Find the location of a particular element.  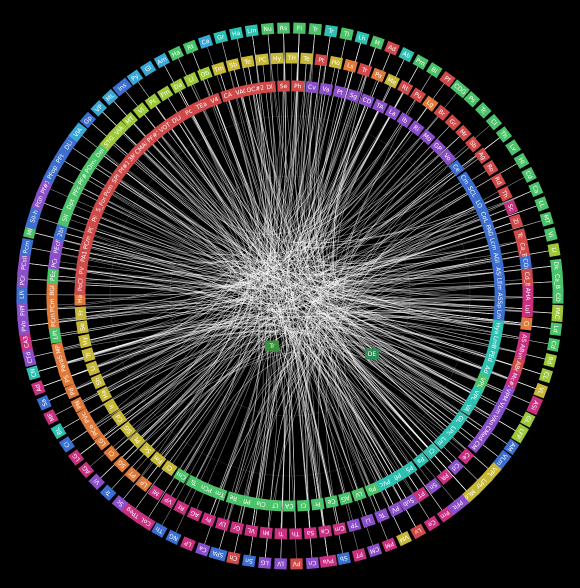

node-label: Li is located at coordinates (367, 520).